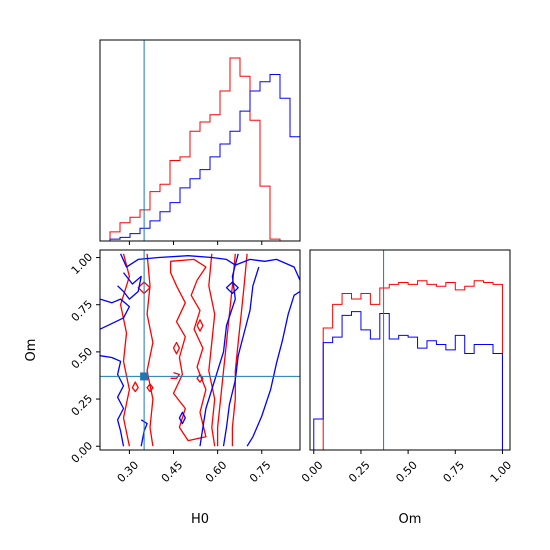 Image resolution: width=550 pixels, height=550 pixels. Describe the element at coordinates (82, 358) in the screenshot. I see `y-tick-label: 0.50` at that location.